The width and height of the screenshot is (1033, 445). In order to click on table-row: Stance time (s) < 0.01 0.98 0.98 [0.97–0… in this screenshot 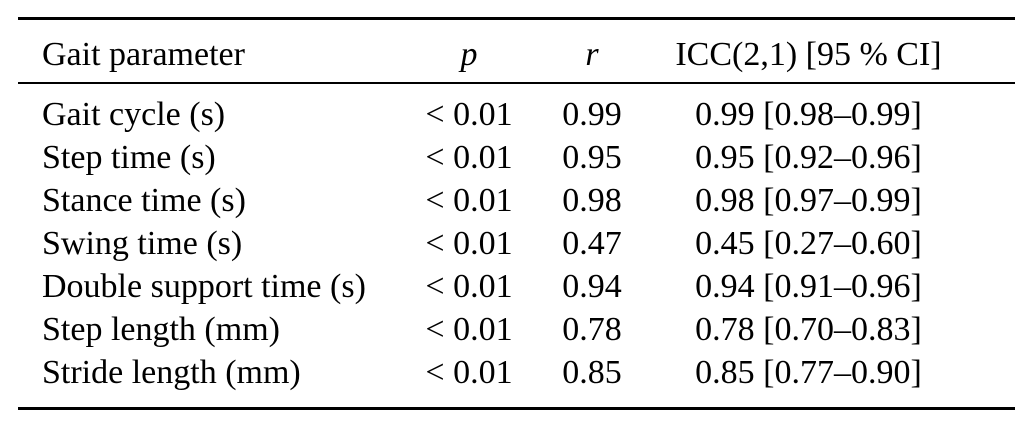, I will do `click(516, 200)`.